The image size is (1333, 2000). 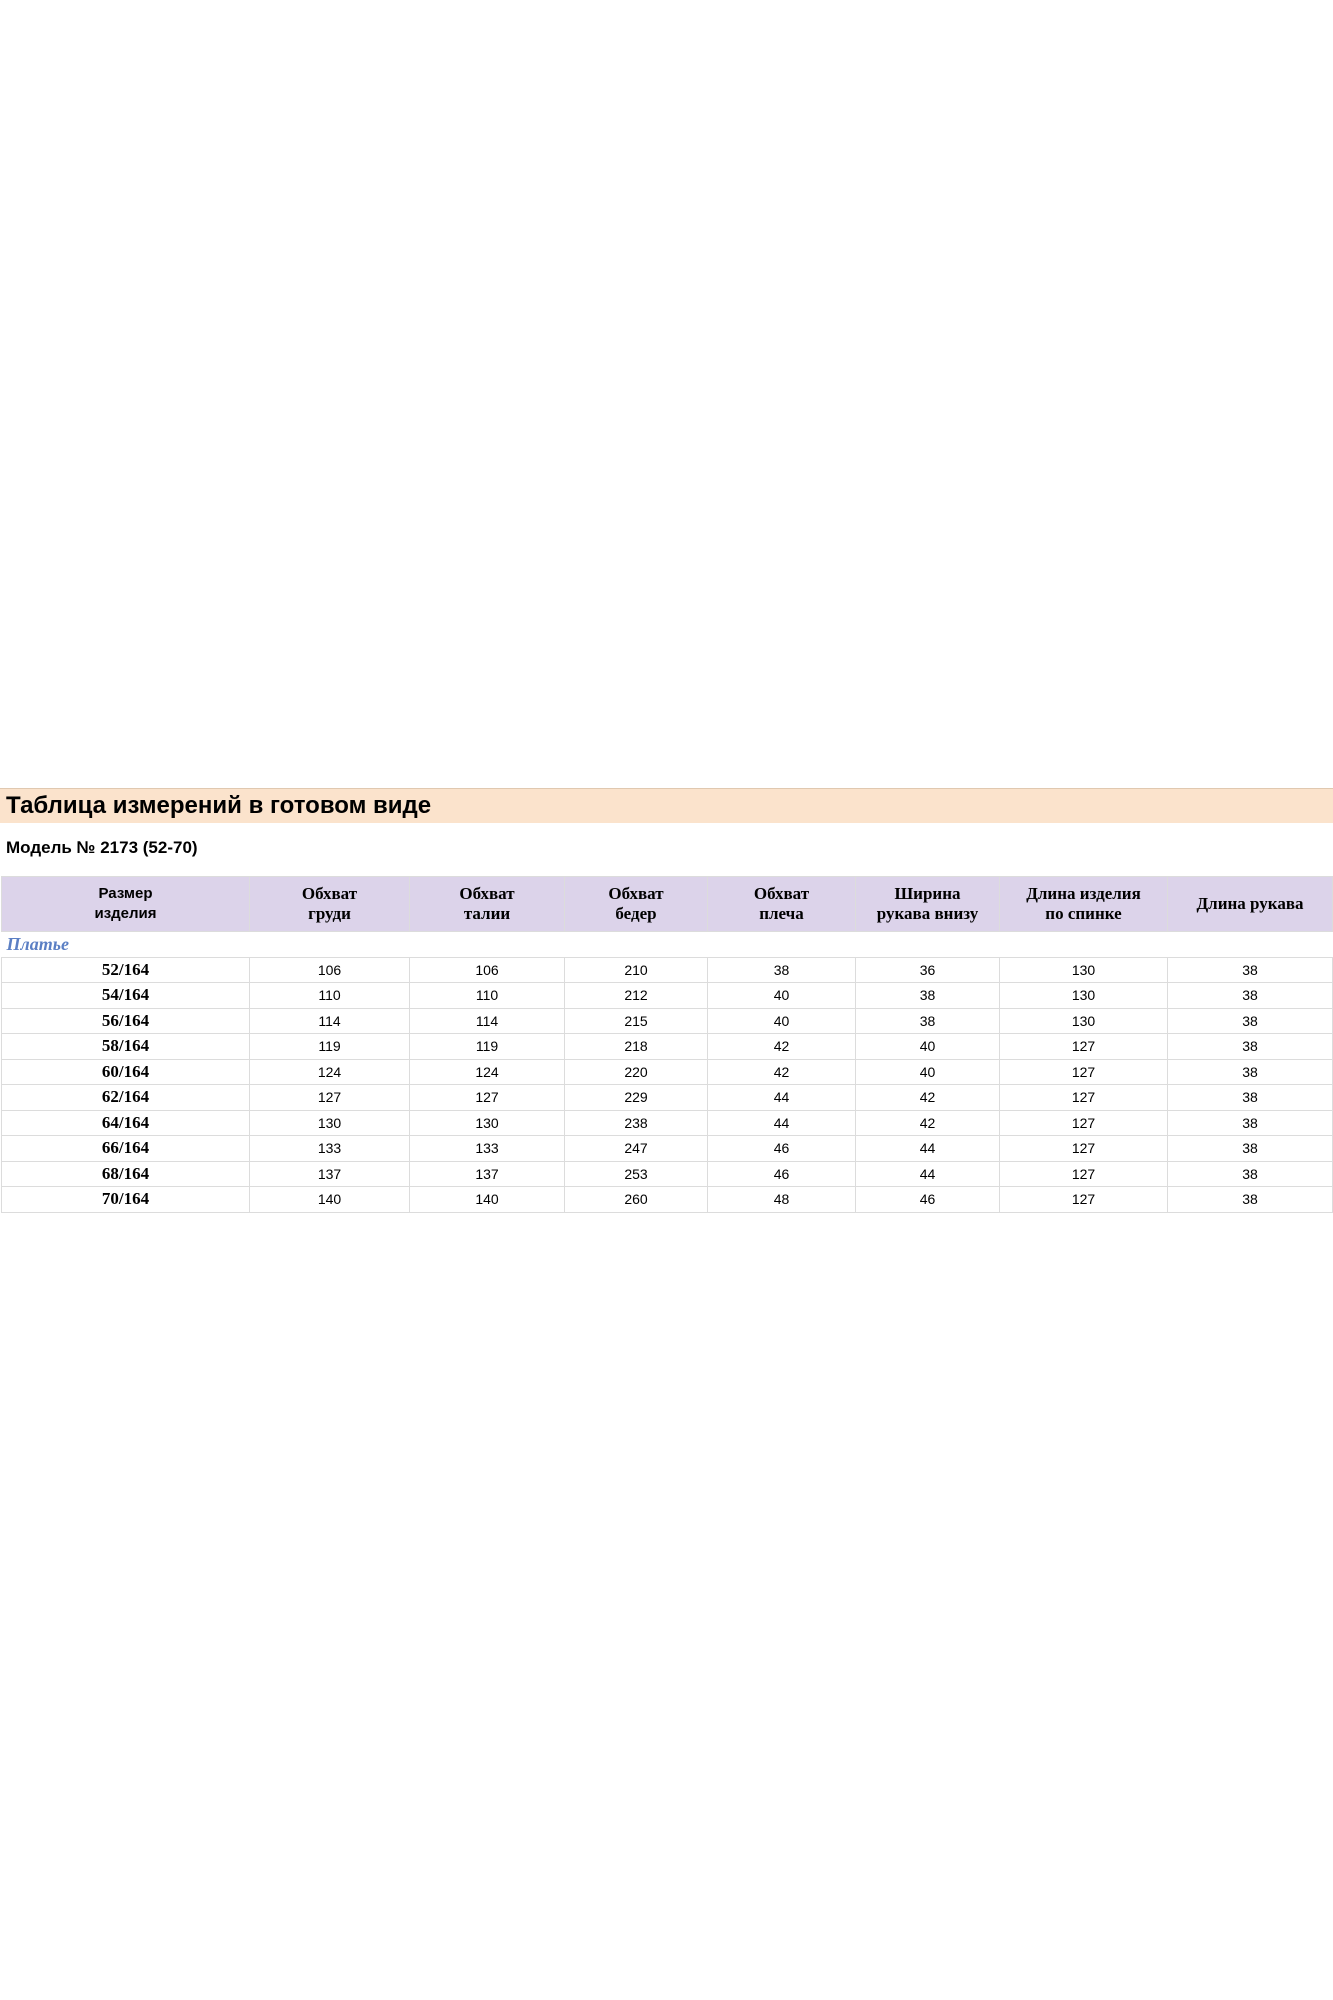 What do you see at coordinates (666, 805) in the screenshot?
I see `table-title: Таблица измерений в готовом виде` at bounding box center [666, 805].